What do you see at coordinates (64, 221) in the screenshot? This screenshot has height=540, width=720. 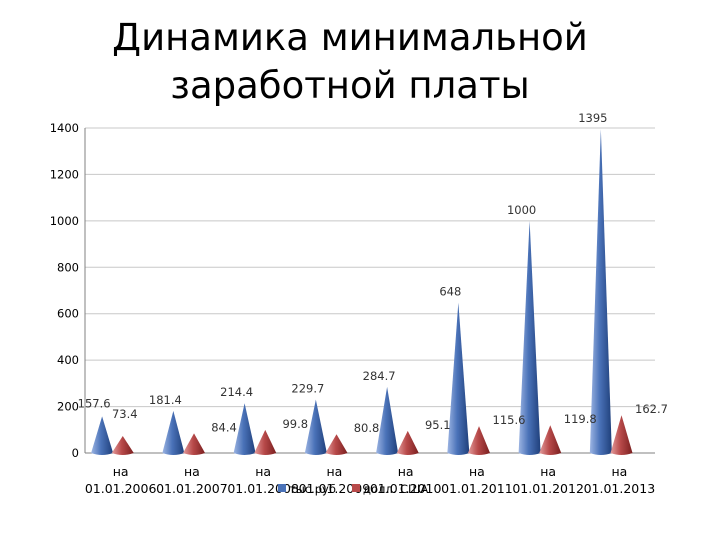 I see `y-tick-label: 1000` at bounding box center [64, 221].